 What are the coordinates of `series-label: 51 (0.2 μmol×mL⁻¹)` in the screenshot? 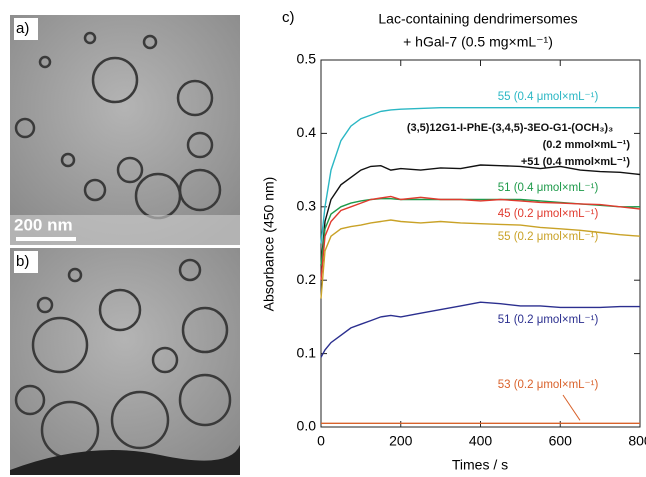 It's located at (548, 320).